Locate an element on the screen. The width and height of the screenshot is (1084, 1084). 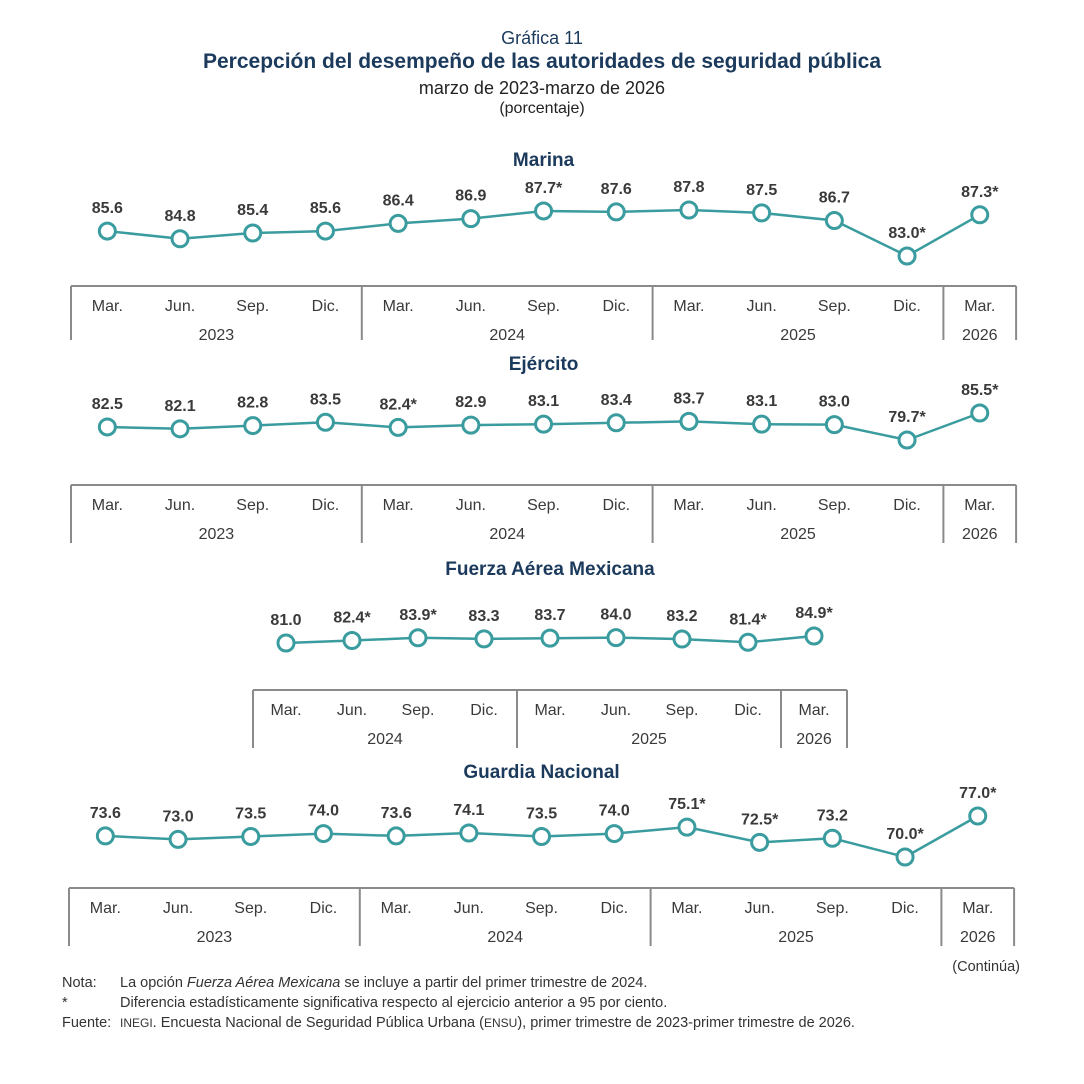
data-label: 83.3 is located at coordinates (483, 616).